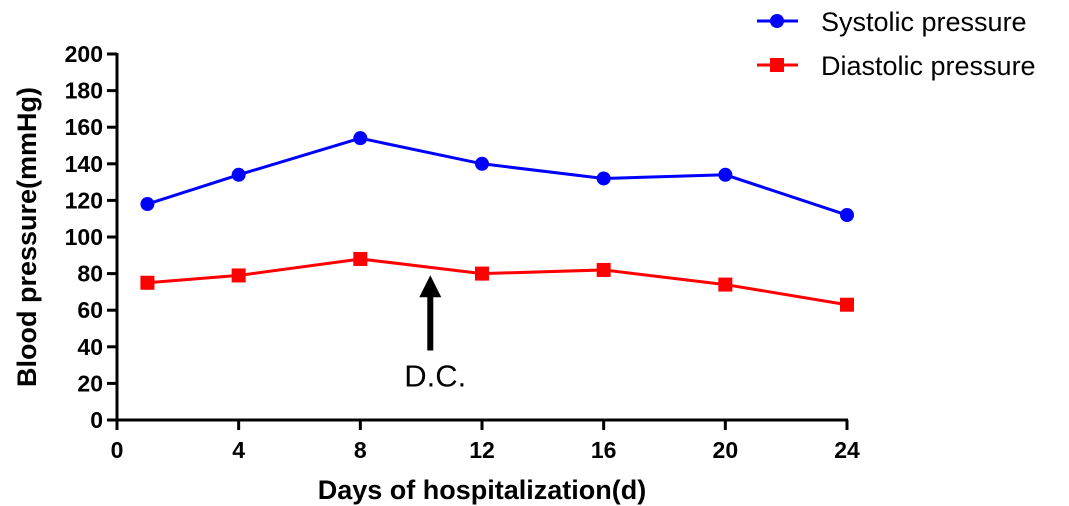 The height and width of the screenshot is (506, 1069). What do you see at coordinates (27, 237) in the screenshot?
I see `y-axis-title: Blood pressure(mmHg)` at bounding box center [27, 237].